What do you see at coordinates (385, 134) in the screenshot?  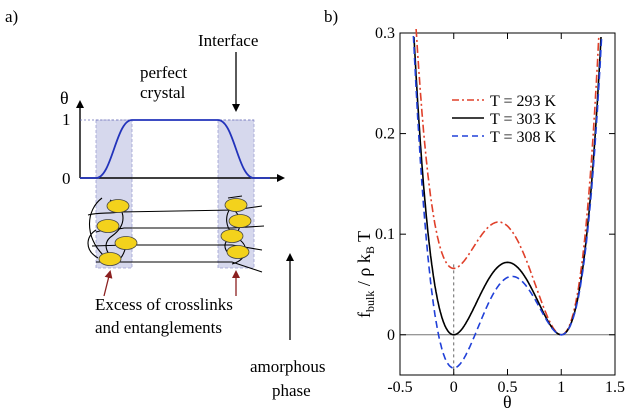 I see `y-tick-label: 0.2` at bounding box center [385, 134].